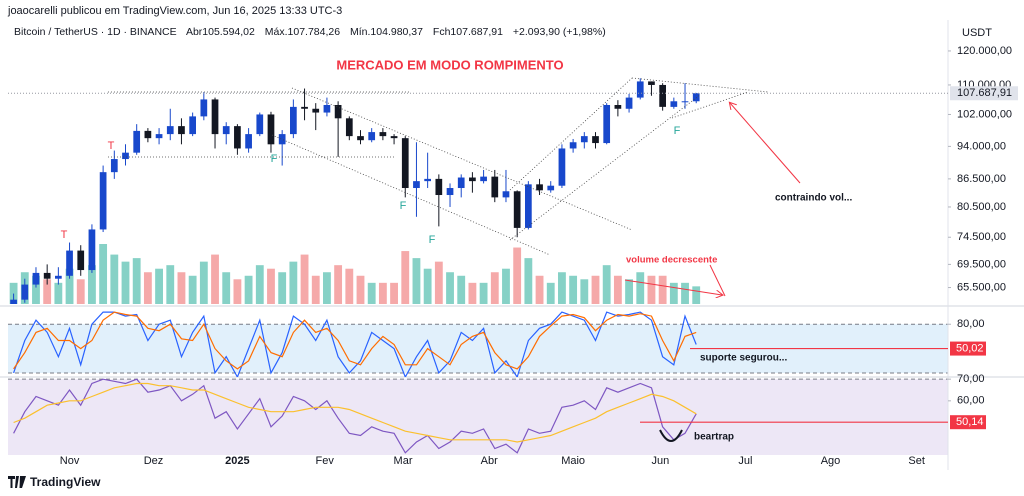 The image size is (1024, 496). What do you see at coordinates (573, 461) in the screenshot?
I see `x-tick-label: Maio` at bounding box center [573, 461].